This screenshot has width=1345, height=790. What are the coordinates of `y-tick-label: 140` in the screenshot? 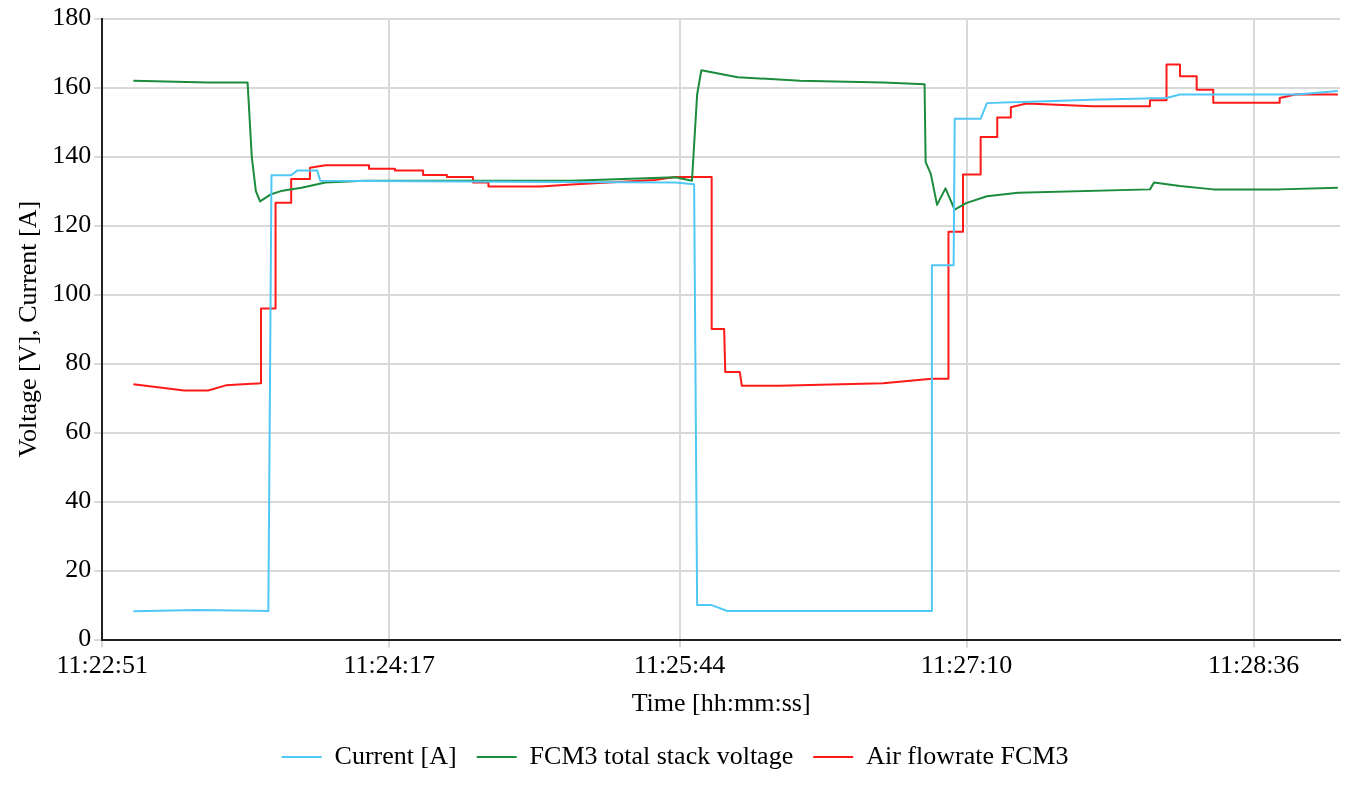 It's located at (72, 155).